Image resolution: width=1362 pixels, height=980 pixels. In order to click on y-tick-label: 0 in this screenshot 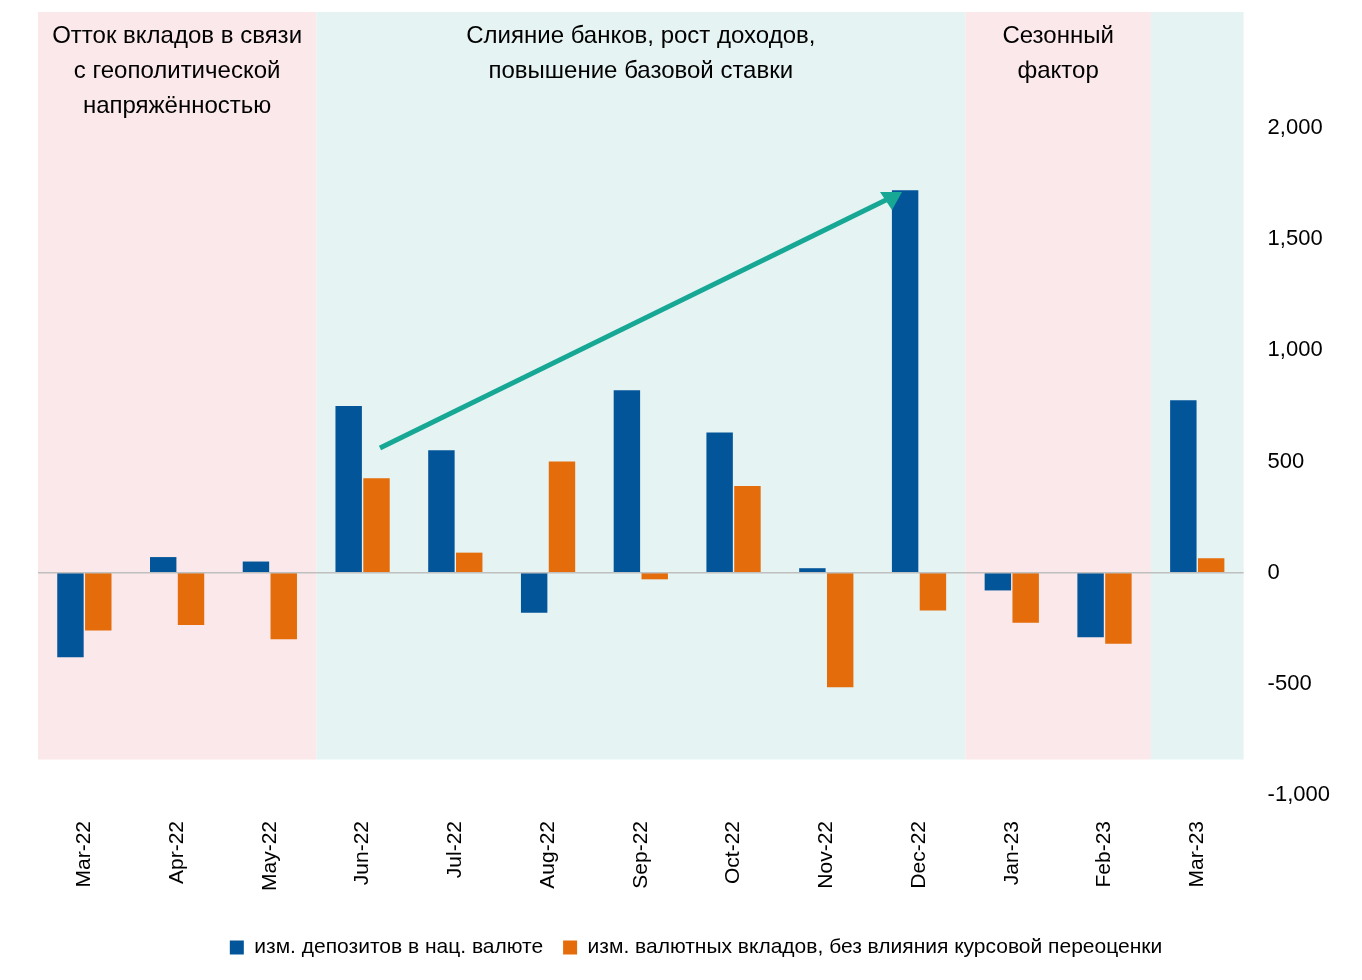, I will do `click(1273, 571)`.